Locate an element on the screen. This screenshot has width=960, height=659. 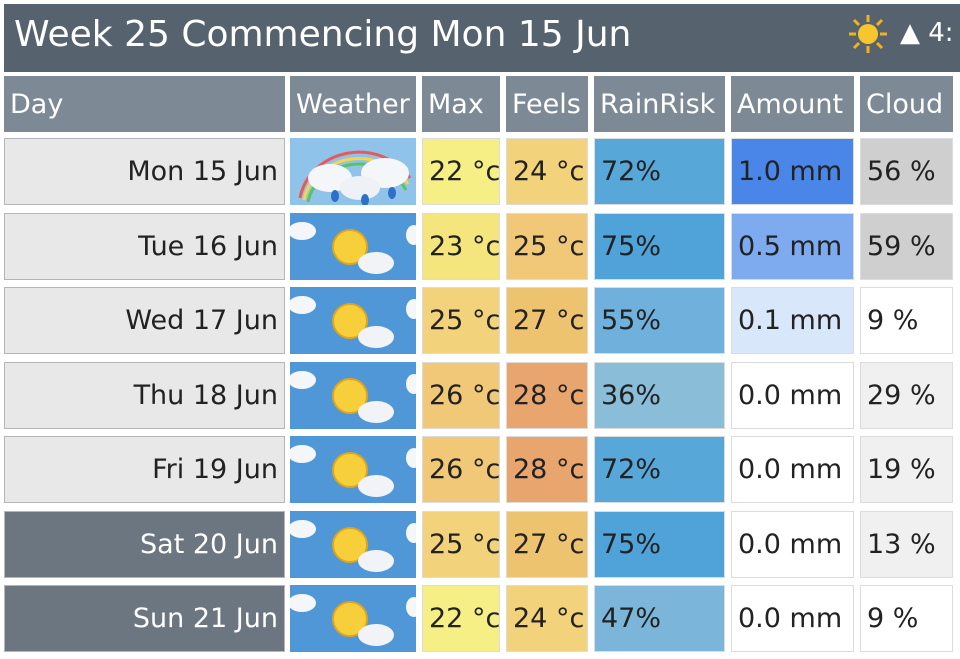
day-cell: Sun 21 Jun is located at coordinates (144, 618).